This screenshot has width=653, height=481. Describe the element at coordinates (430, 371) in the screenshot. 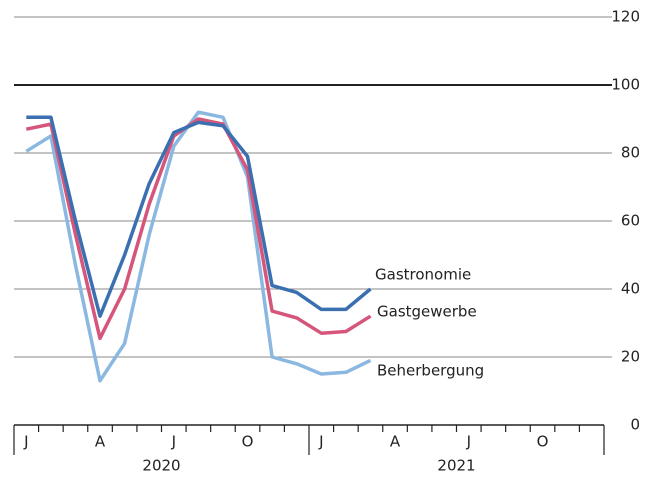

I see `series-label: Beherbergung` at that location.